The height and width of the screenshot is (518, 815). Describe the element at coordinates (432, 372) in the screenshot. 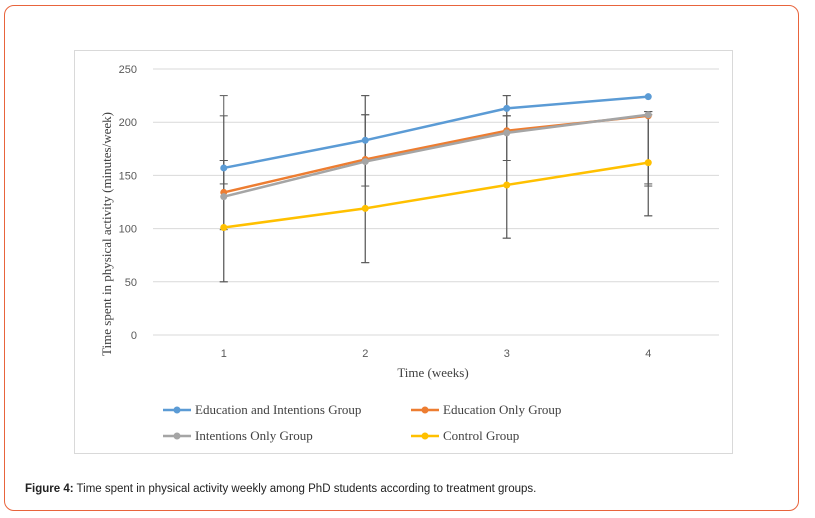

I see `x-axis-title: Time (weeks)` at that location.